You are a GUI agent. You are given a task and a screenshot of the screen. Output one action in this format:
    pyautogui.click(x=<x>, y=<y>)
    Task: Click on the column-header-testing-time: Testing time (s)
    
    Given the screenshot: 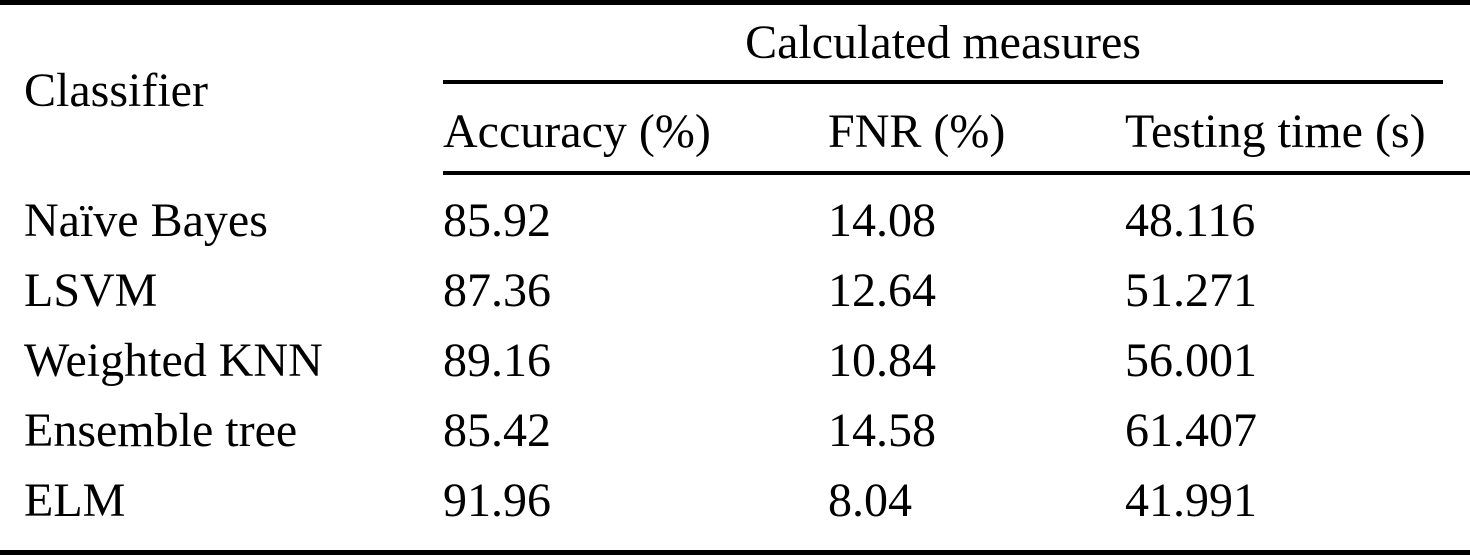 What is the action you would take?
    pyautogui.click(x=1297, y=129)
    